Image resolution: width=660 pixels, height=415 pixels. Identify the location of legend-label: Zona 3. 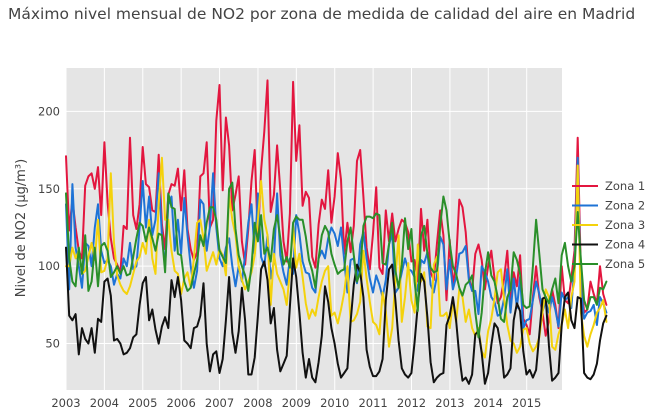
(625, 225).